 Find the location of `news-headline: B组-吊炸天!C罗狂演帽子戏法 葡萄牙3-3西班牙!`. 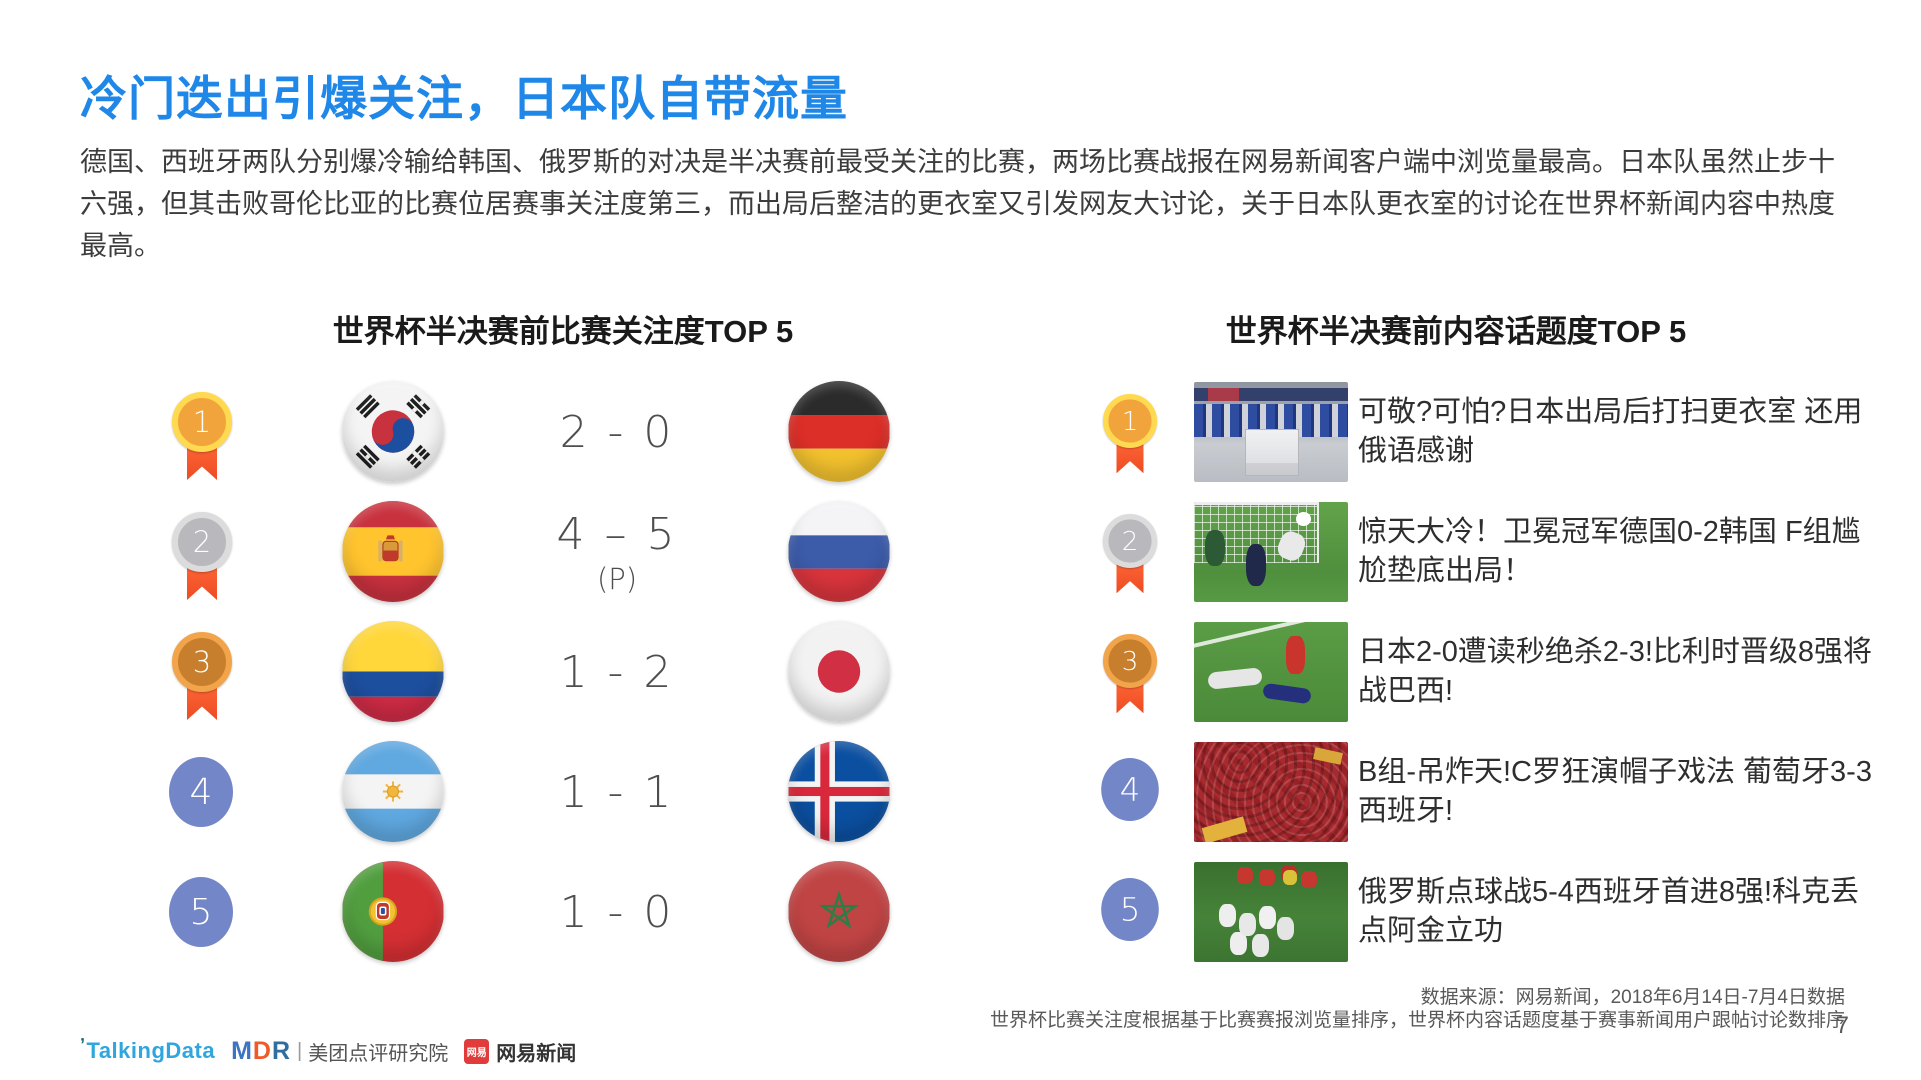

news-headline: B组-吊炸天!C罗狂演帽子戏法 葡萄牙3-3西班牙! is located at coordinates (1615, 791).